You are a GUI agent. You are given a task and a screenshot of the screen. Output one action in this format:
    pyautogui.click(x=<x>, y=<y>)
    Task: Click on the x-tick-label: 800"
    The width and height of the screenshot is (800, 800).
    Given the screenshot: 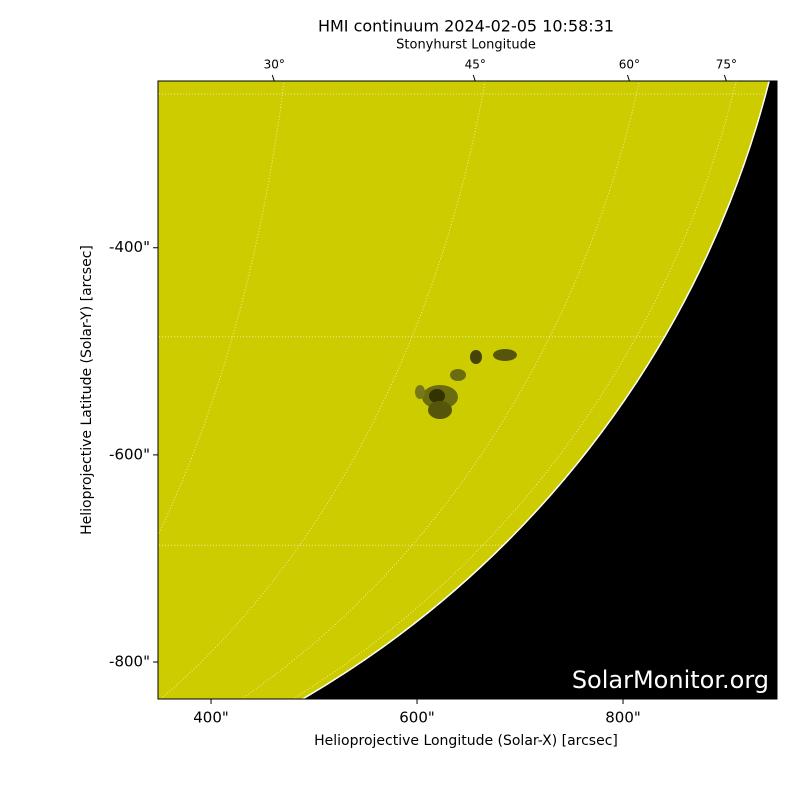 What is the action you would take?
    pyautogui.click(x=623, y=718)
    